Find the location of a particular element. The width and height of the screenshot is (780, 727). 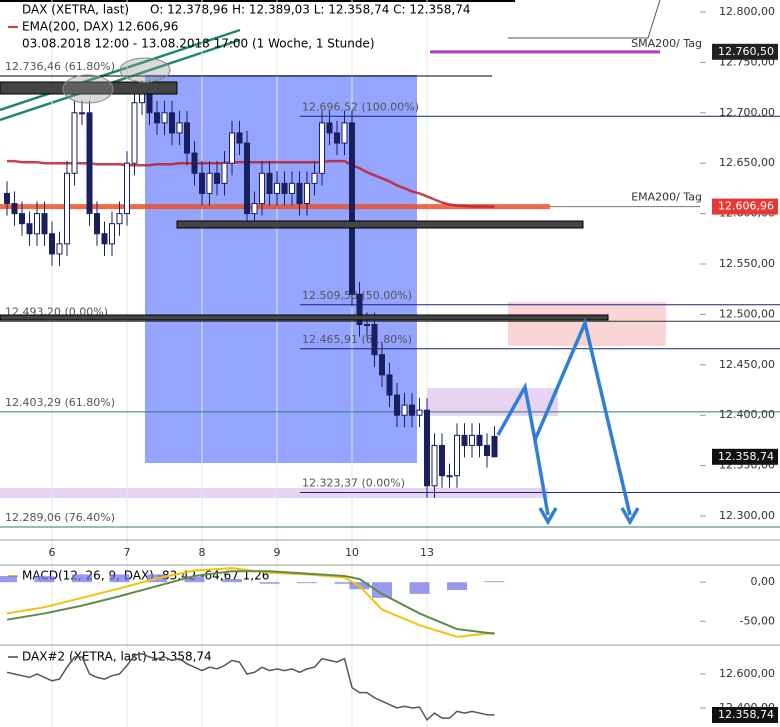

price-badge-label: 12.606,96 is located at coordinates (746, 206).